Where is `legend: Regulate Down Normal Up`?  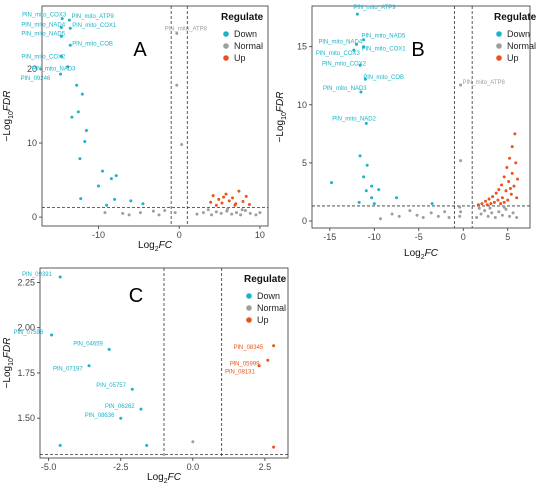 legend: Regulate Down Normal Up is located at coordinates (265, 299).